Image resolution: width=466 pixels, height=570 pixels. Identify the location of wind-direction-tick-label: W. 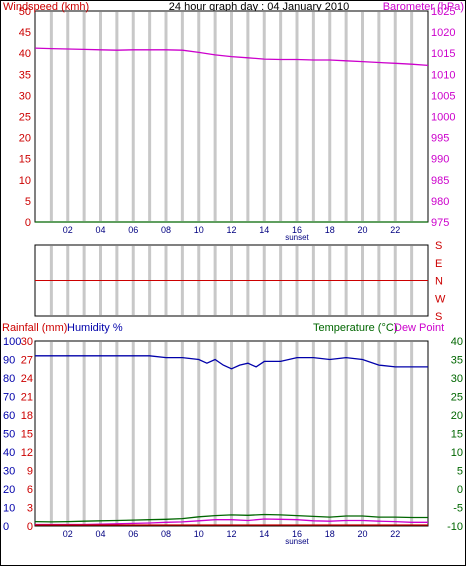
(440, 299).